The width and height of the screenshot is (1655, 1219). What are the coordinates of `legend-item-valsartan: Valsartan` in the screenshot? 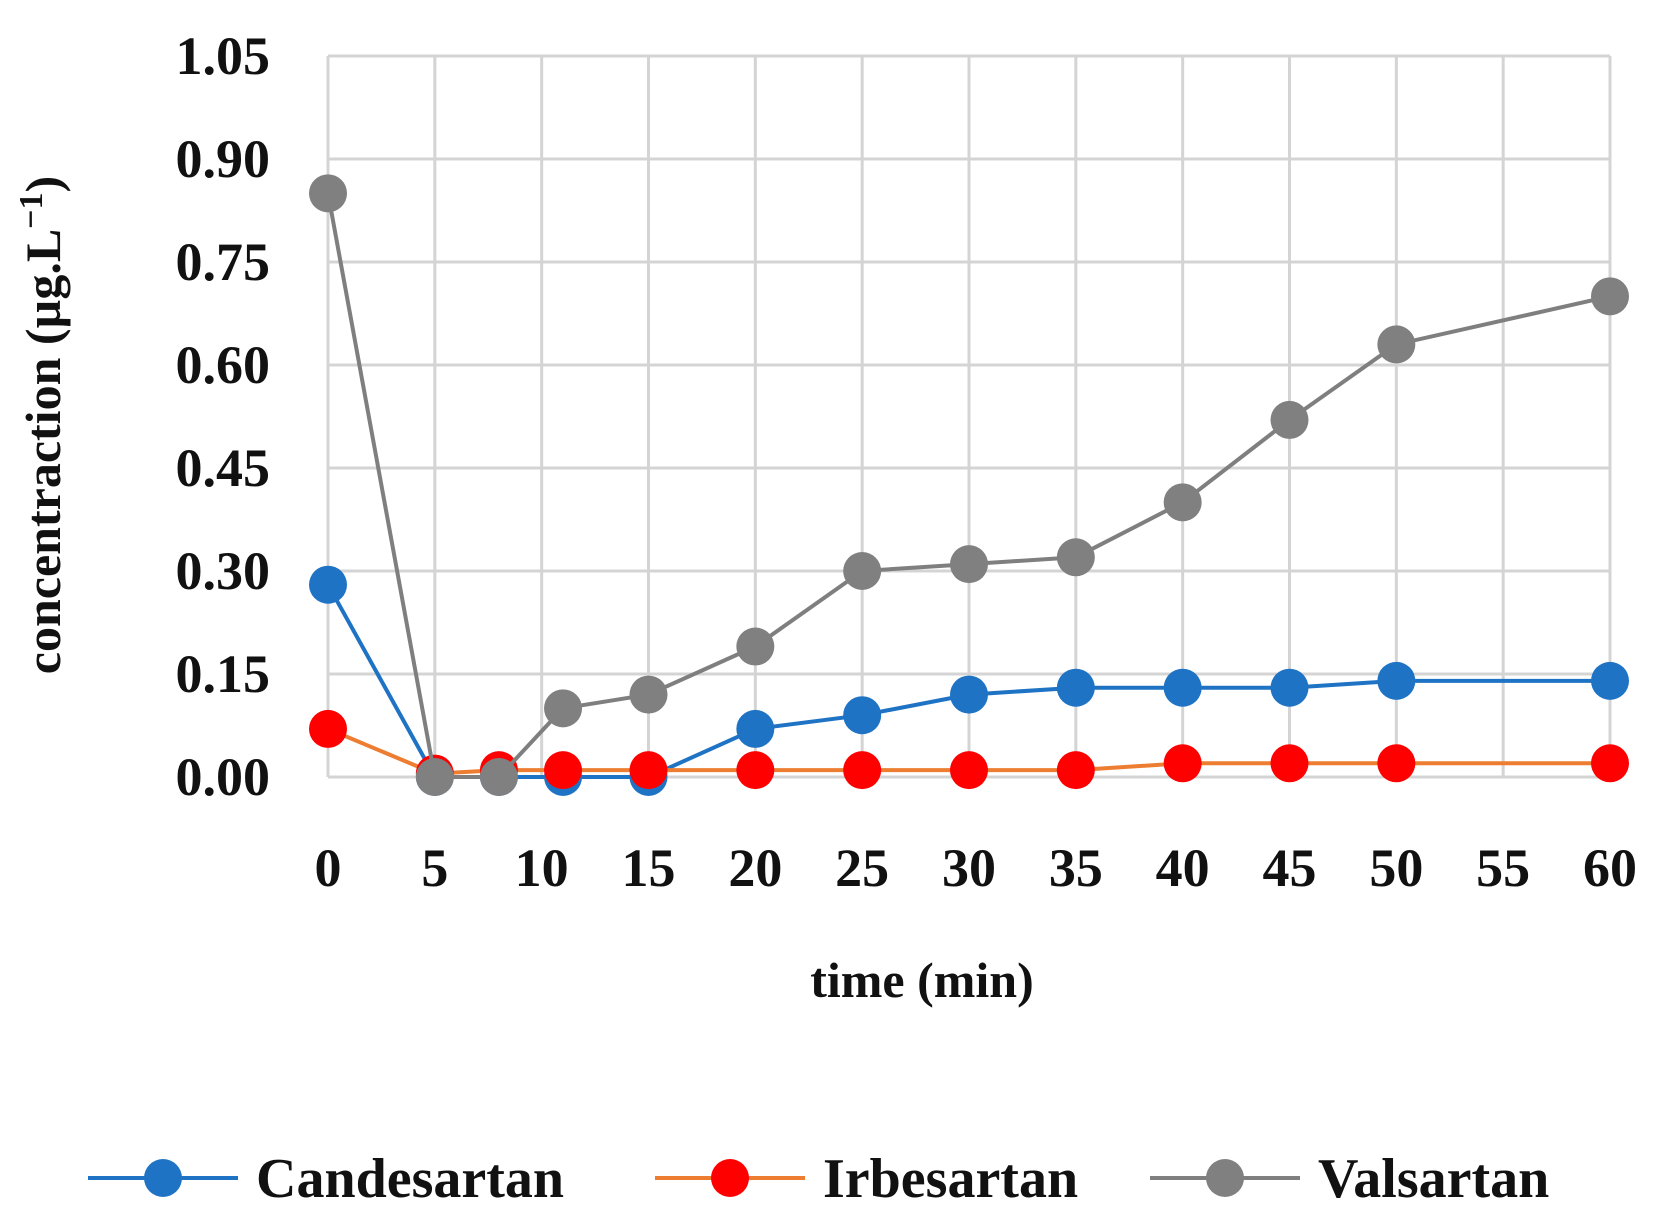 It's located at (1349, 1179).